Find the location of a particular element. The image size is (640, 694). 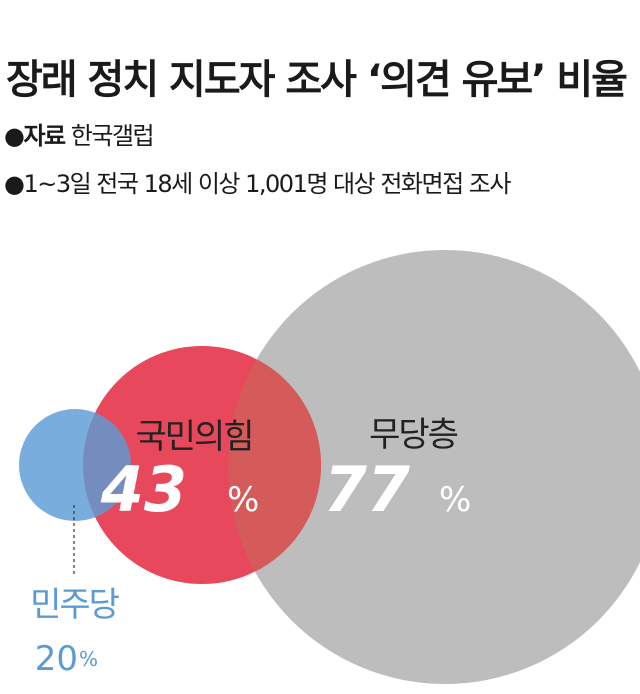

label-independents-unit: % is located at coordinates (455, 500).